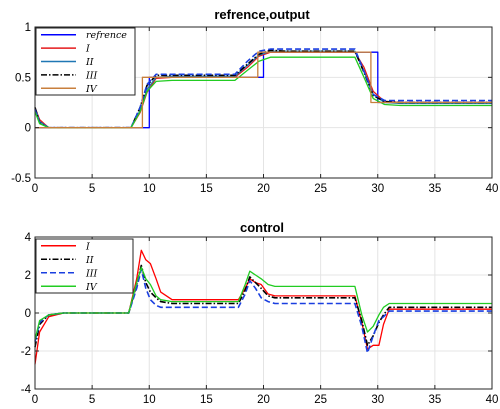 The width and height of the screenshot is (500, 409). I want to click on legend-box, so click(84, 266).